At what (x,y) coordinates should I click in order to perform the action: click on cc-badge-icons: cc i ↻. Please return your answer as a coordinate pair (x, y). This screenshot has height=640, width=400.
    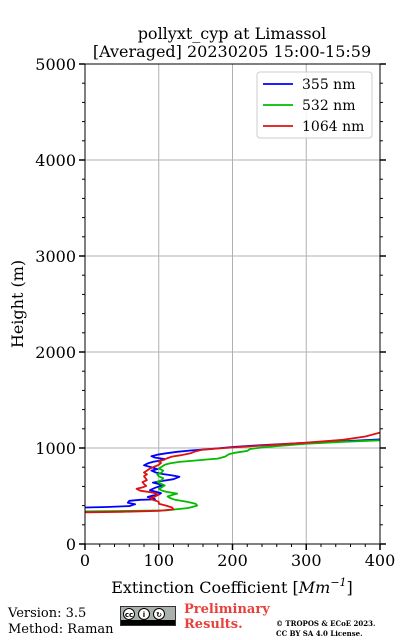
    Looking at the image, I should click on (148, 614).